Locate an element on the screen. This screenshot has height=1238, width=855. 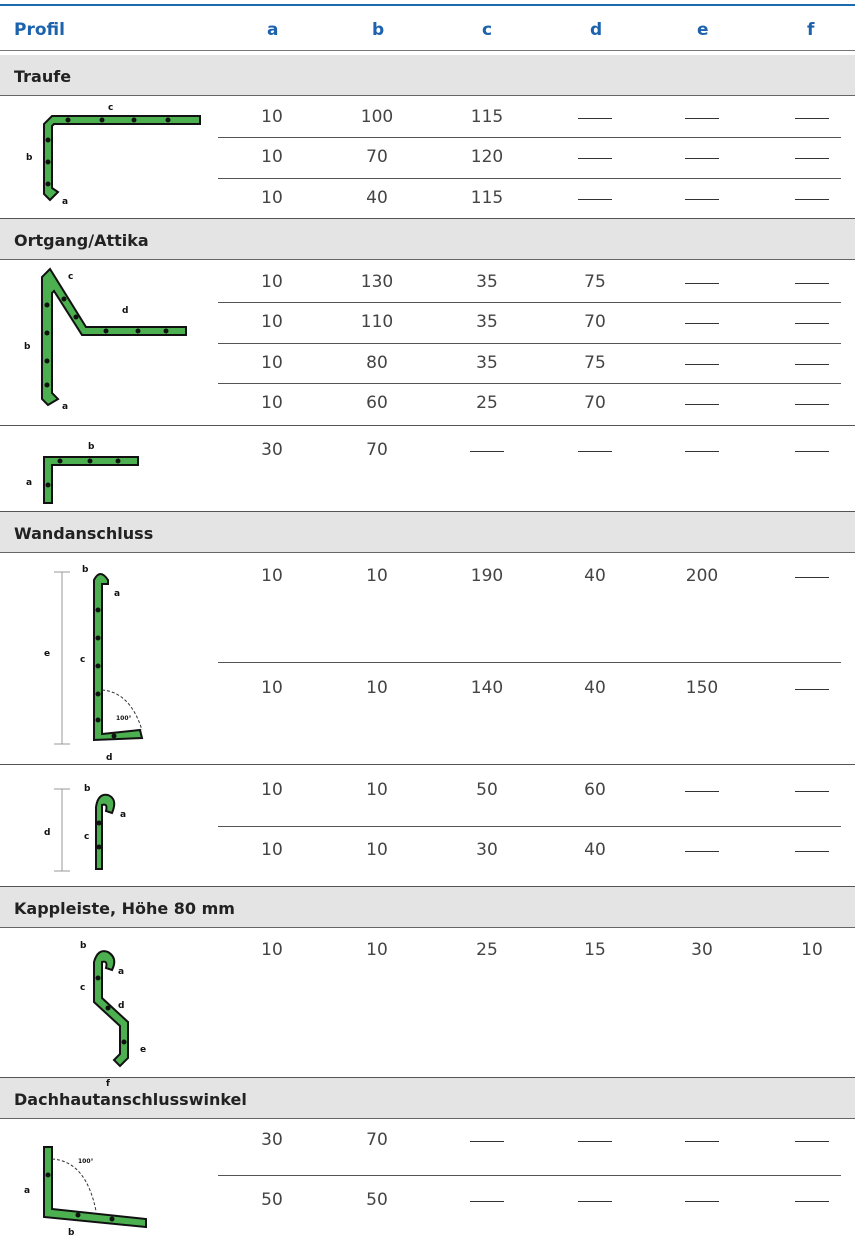
dach-label-b: b is located at coordinates (71, 1231).